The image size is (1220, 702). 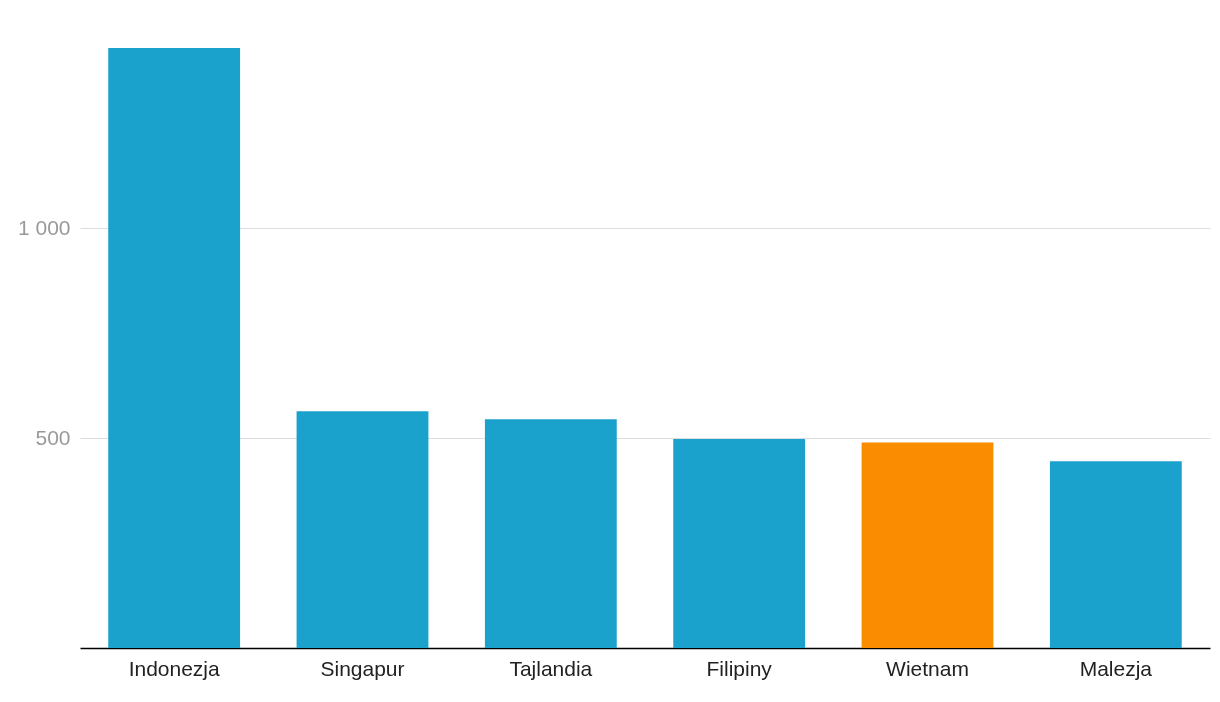 I want to click on y-tick-label: 500, so click(x=53, y=437).